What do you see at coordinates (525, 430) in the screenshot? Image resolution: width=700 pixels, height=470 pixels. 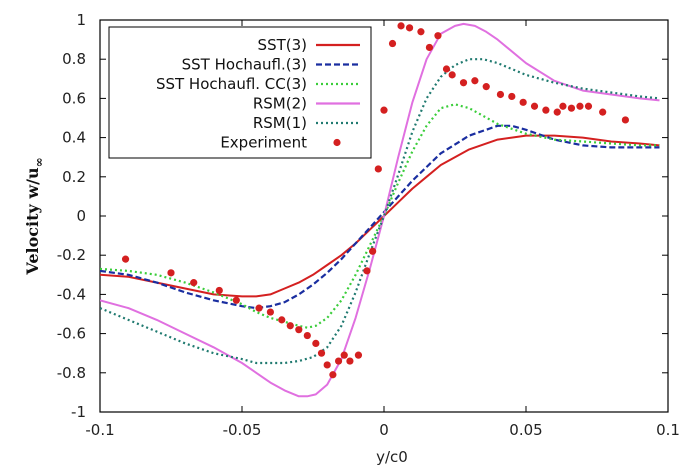 I see `x-tick-label: 0.05` at bounding box center [525, 430].